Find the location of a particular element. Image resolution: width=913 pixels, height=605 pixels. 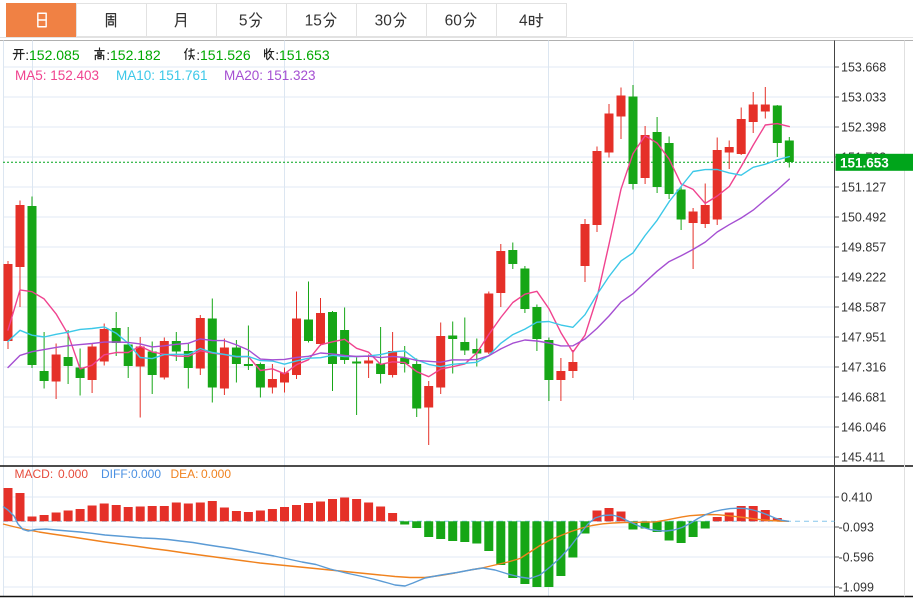

svg-text: MA20: 151.323 is located at coordinates (270, 75).